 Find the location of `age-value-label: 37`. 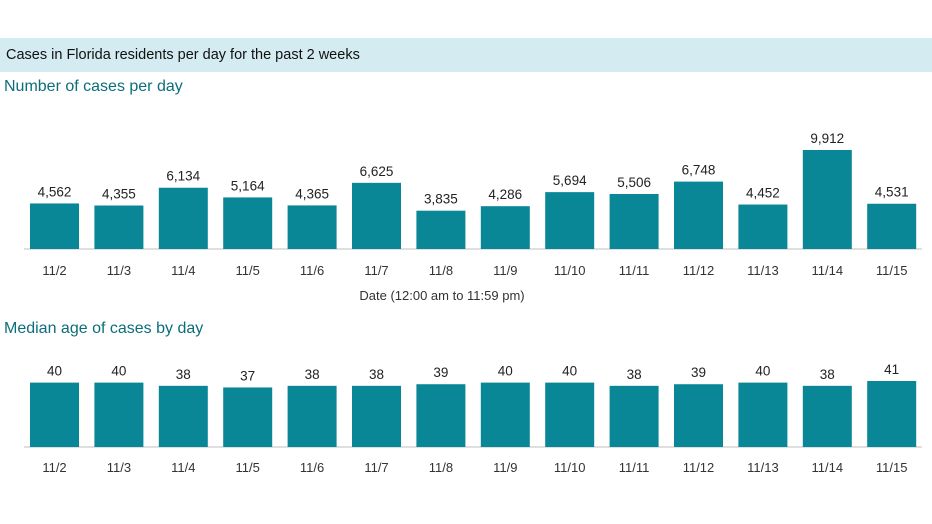

age-value-label: 37 is located at coordinates (247, 375).